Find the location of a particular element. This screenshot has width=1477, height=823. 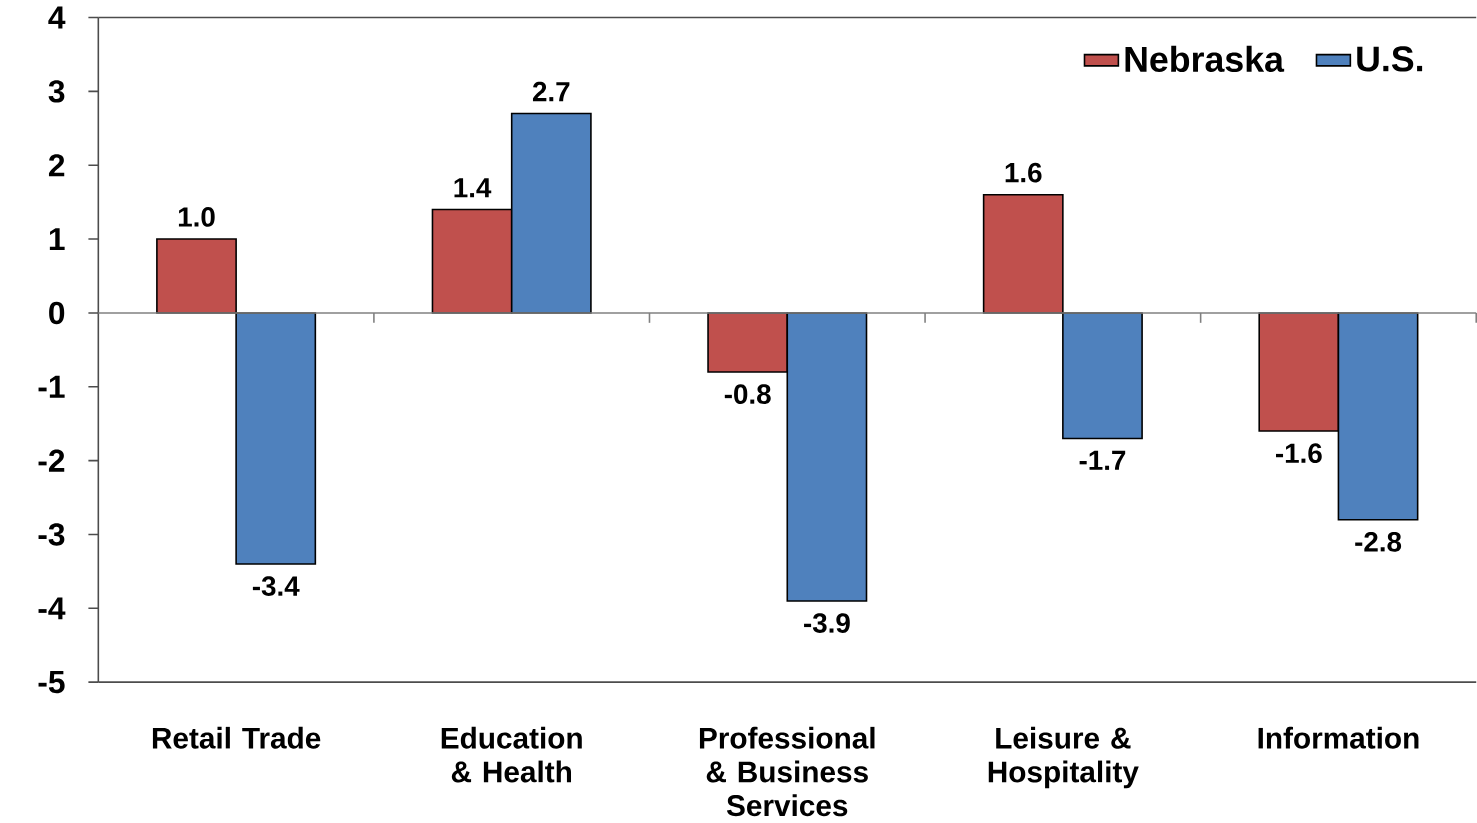

y-tick-label: -5 is located at coordinates (51, 682).